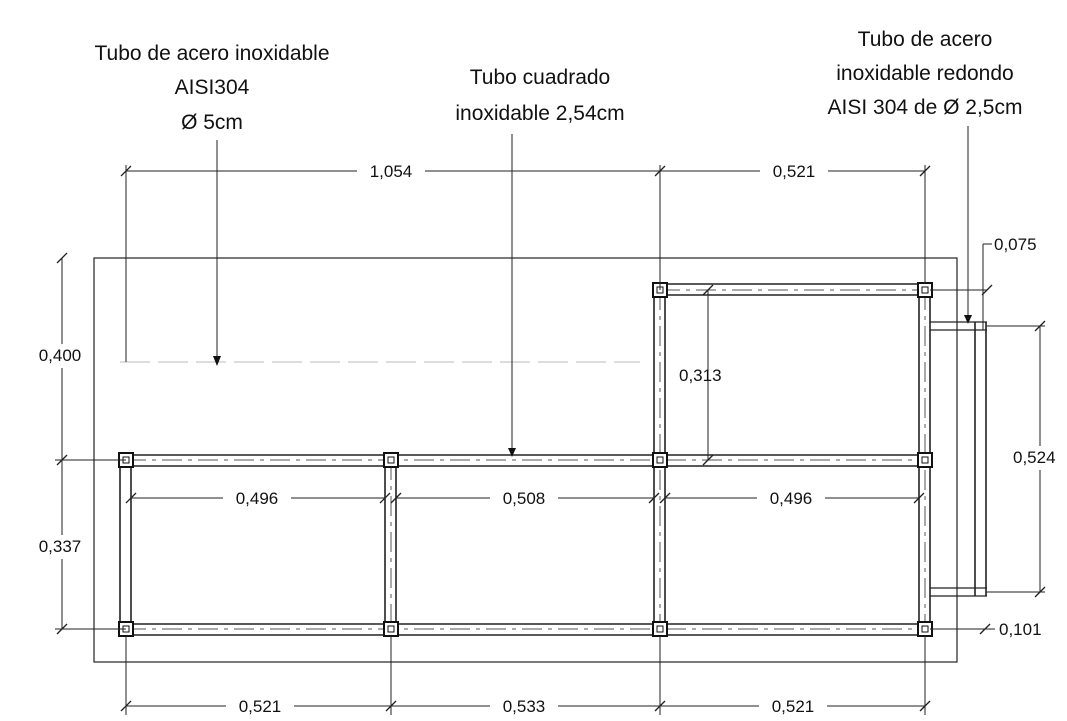  Describe the element at coordinates (1015, 244) in the screenshot. I see `dim-offset-right: 0,075` at that location.